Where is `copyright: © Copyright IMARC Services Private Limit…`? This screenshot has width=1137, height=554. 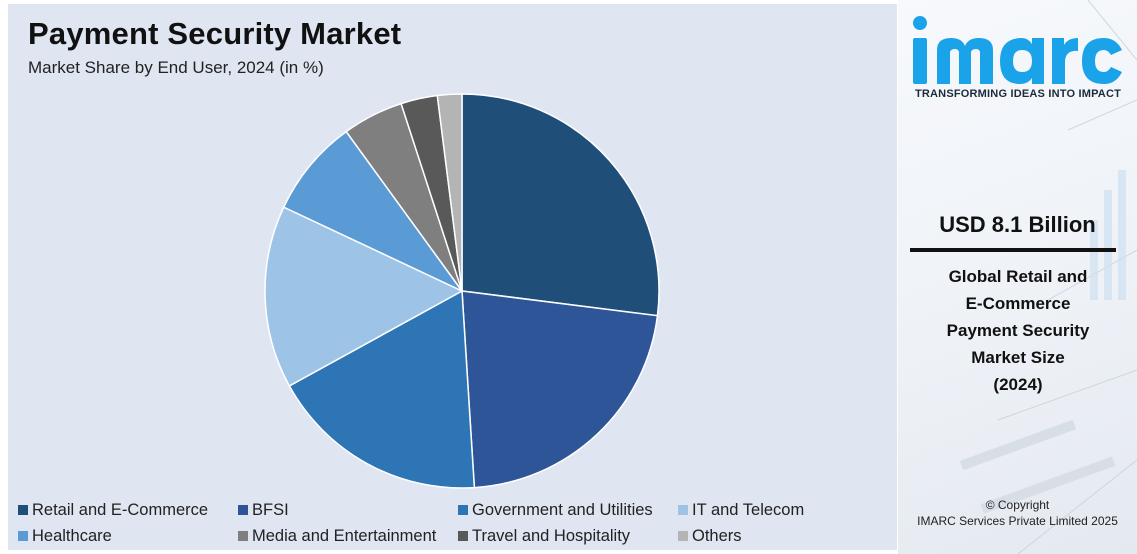
copyright: © Copyright IMARC Services Private Limit… is located at coordinates (1017, 513).